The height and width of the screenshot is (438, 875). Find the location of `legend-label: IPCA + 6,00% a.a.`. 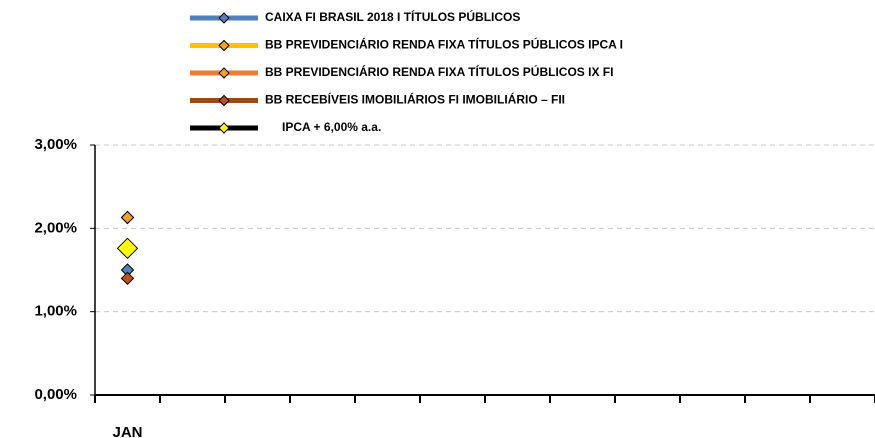

legend-label: IPCA + 6,00% a.a. is located at coordinates (331, 127).